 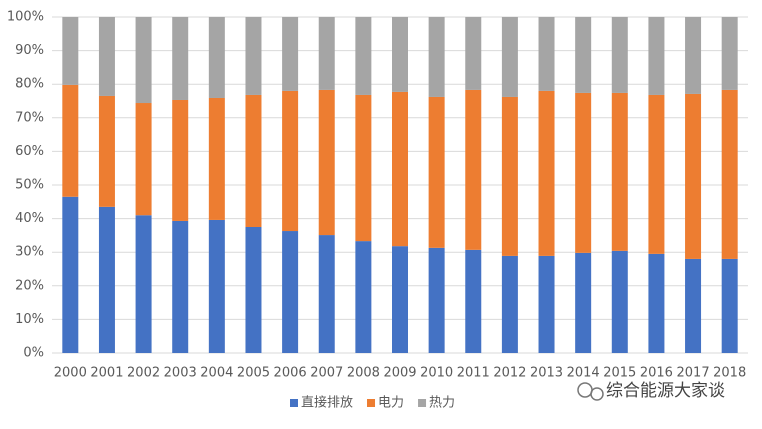 What do you see at coordinates (436, 373) in the screenshot?
I see `x-tick-label: 2010` at bounding box center [436, 373].